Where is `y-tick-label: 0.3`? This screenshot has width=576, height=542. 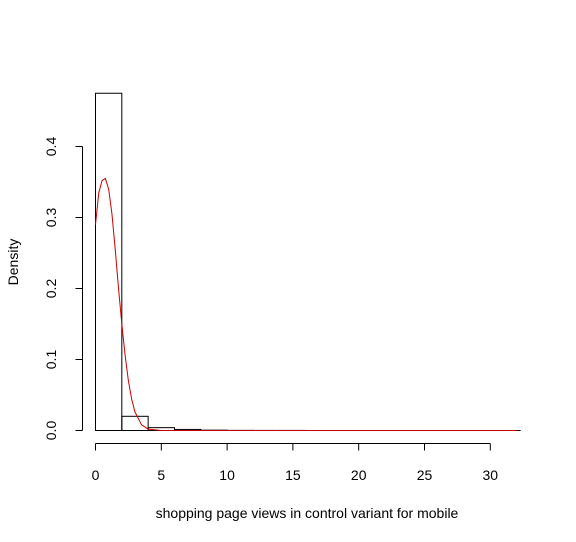 y-tick-label: 0.3 is located at coordinates (51, 218).